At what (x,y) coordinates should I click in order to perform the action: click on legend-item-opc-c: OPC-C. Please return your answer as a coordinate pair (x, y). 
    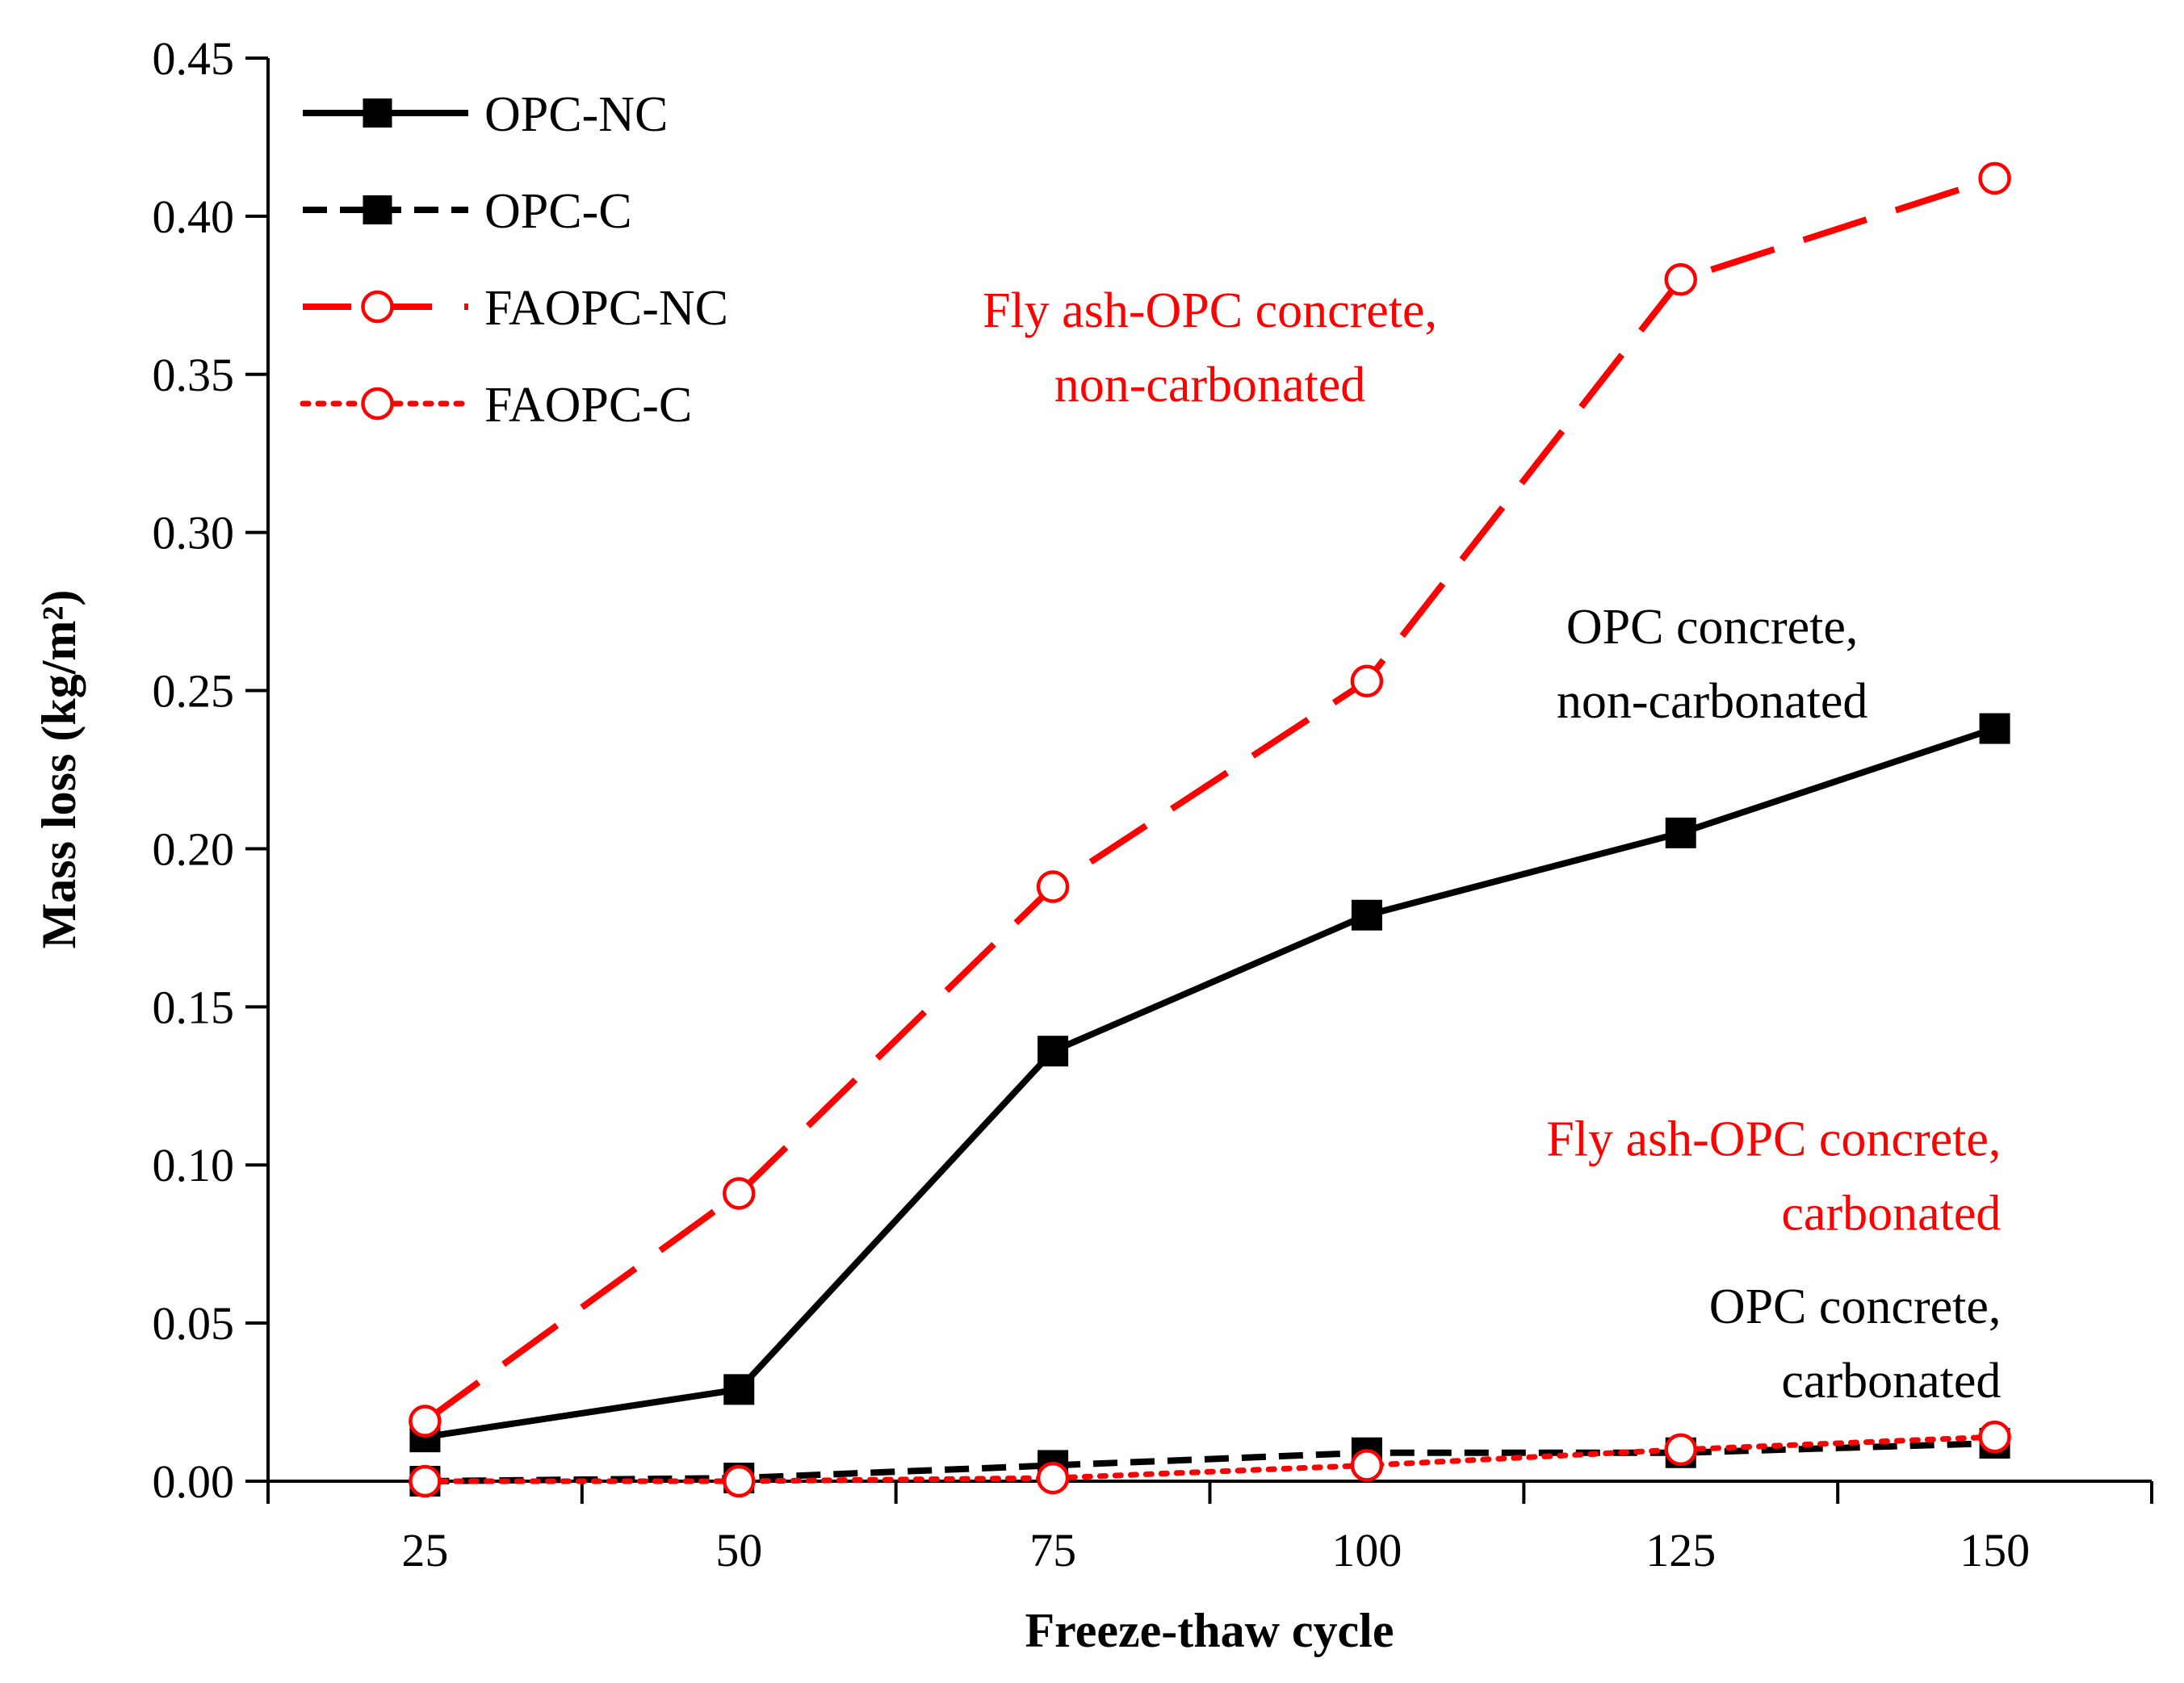
    Looking at the image, I should click on (467, 211).